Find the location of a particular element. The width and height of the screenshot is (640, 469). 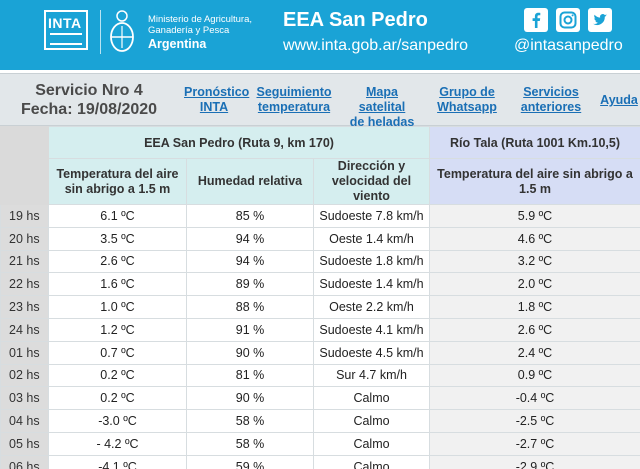

nav-link-line: Mapa satelital is located at coordinates (382, 99).